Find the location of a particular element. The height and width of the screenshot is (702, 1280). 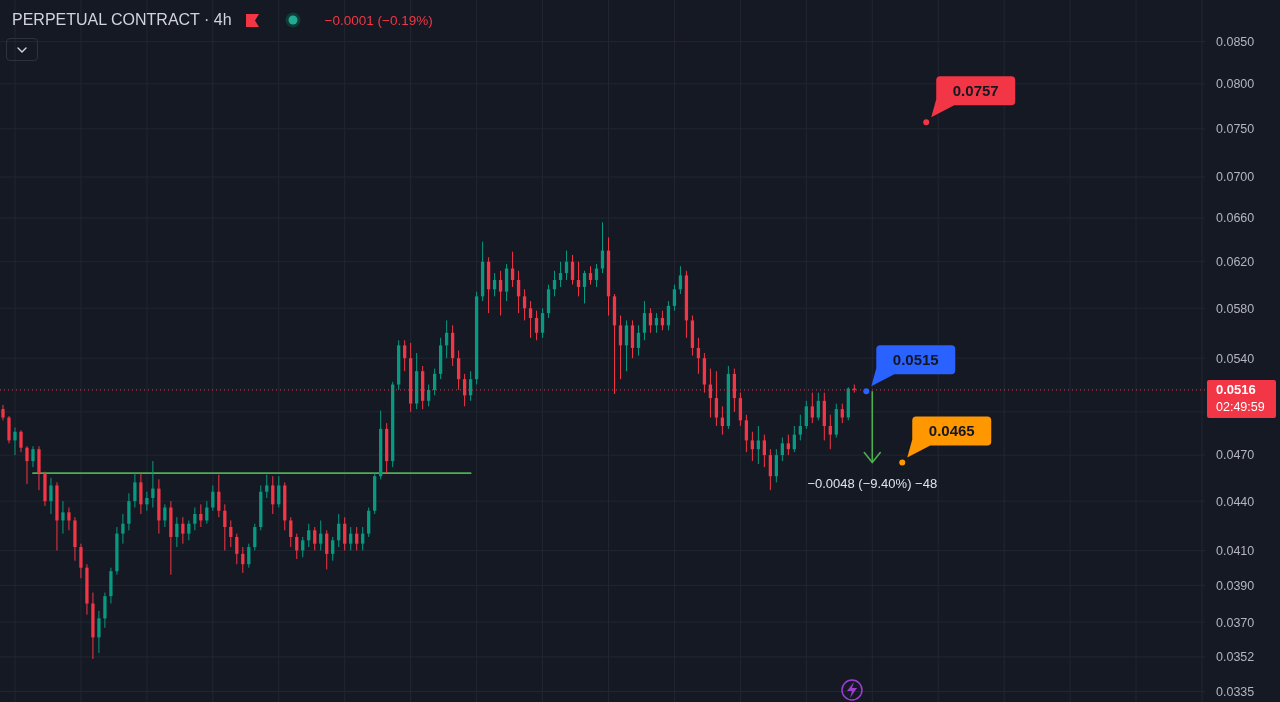

text: 02:49:59 is located at coordinates (1240, 407).